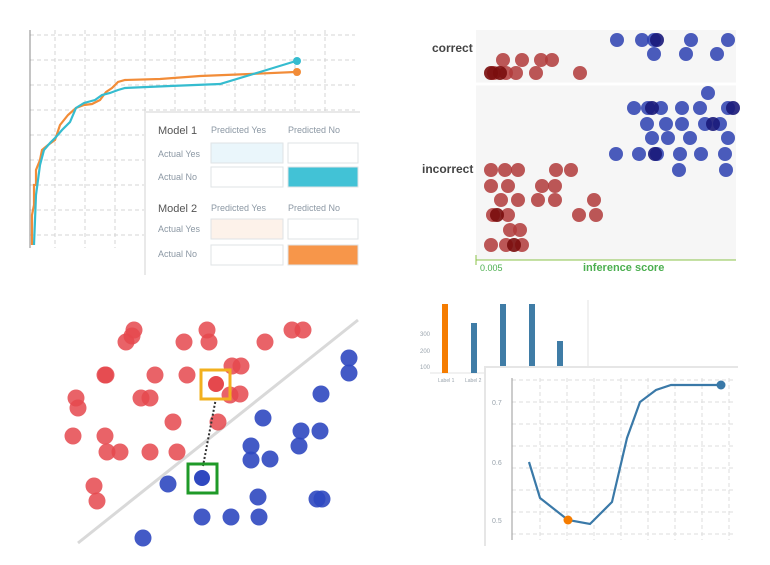  Describe the element at coordinates (473, 381) in the screenshot. I see `bar-category-1: Label 2` at that location.